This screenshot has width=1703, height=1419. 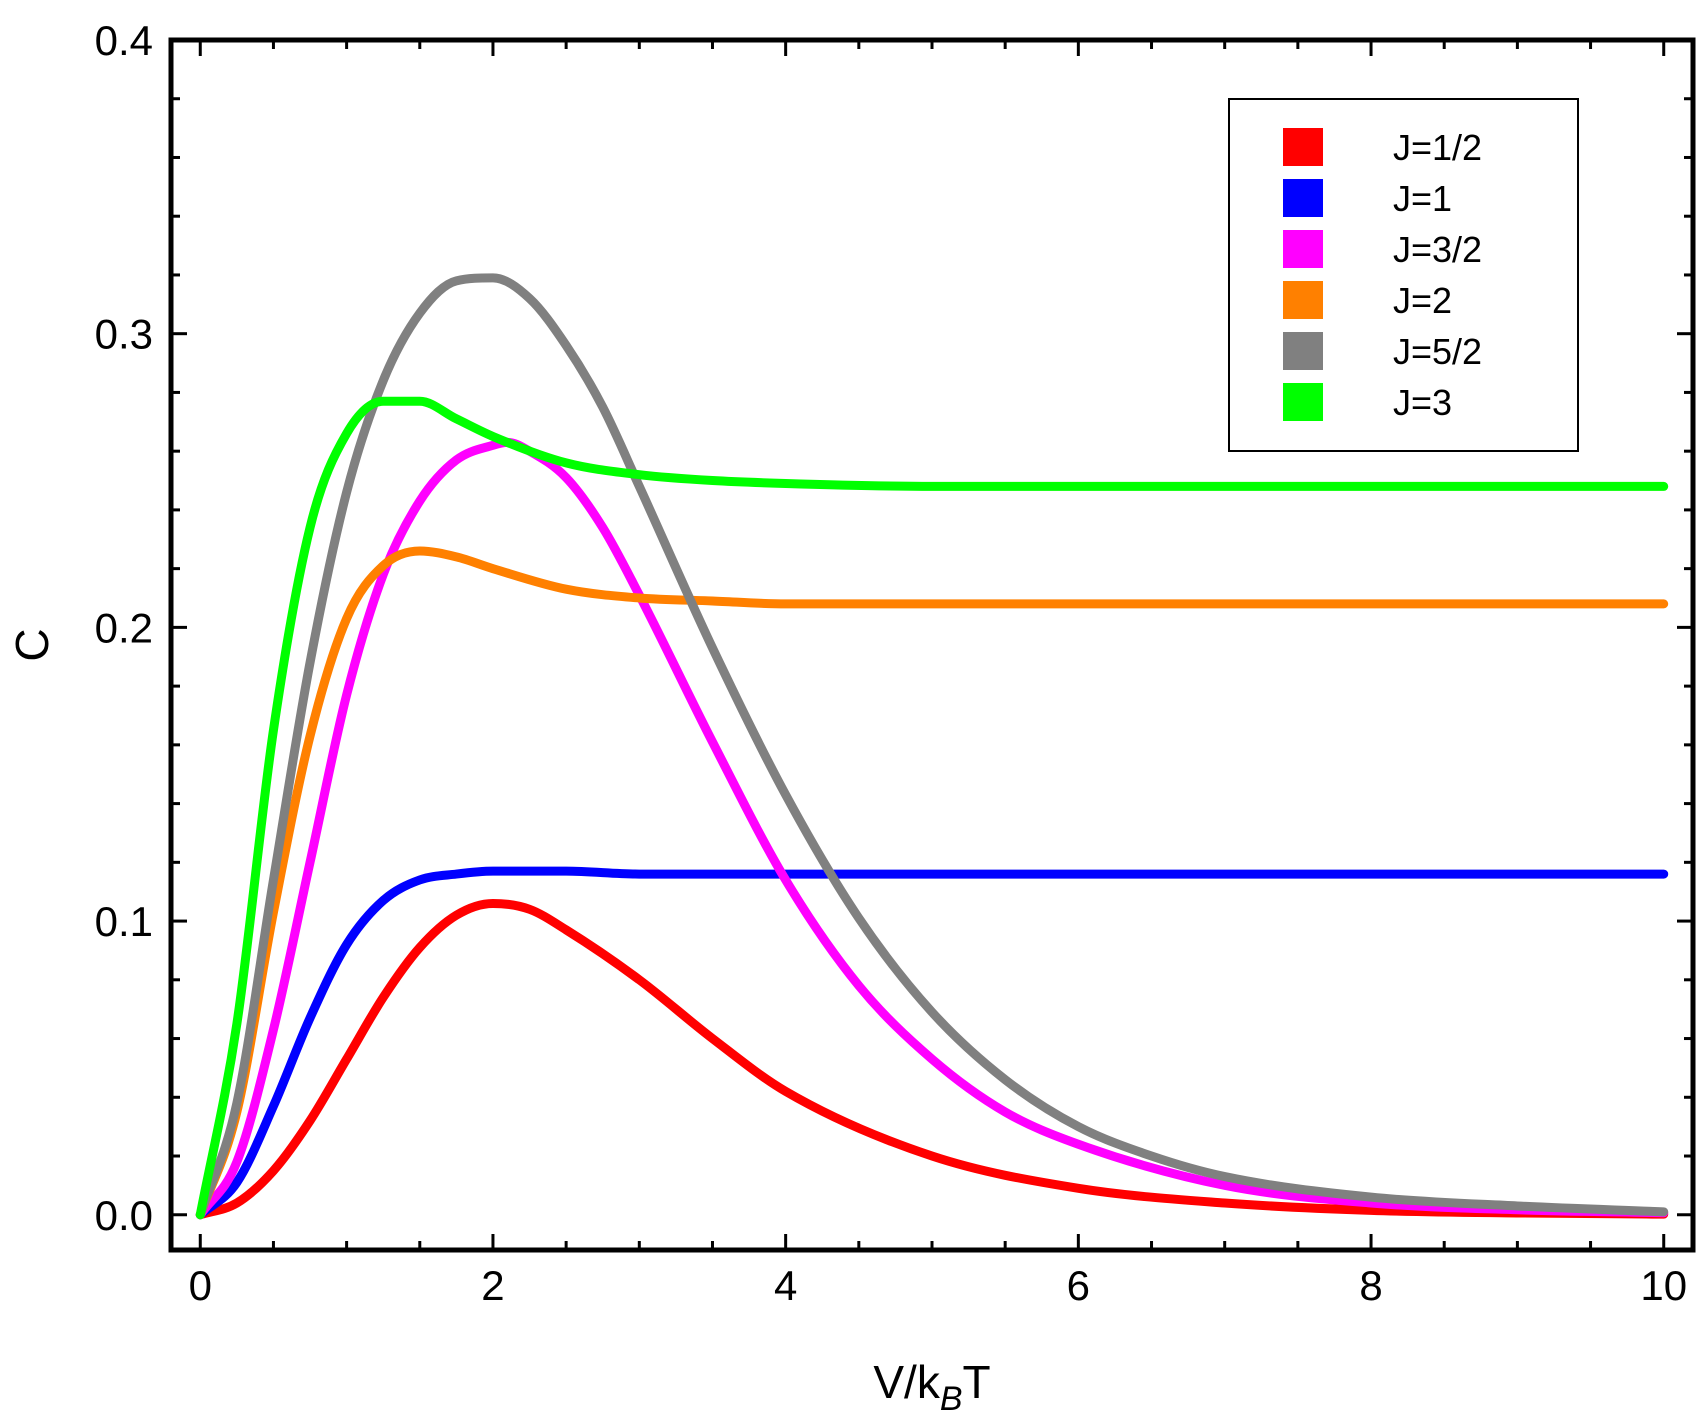 I want to click on y-tick-label: 0.2, so click(x=124, y=627).